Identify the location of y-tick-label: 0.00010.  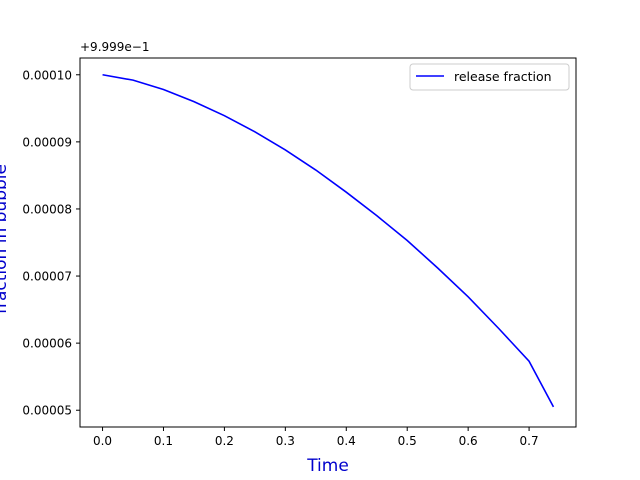
(47, 75).